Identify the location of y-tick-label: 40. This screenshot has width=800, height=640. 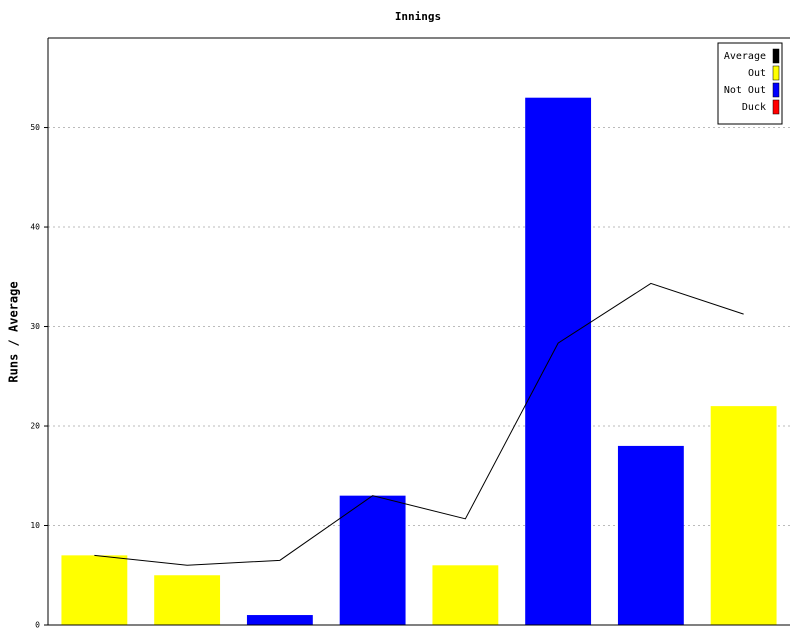
(35, 227).